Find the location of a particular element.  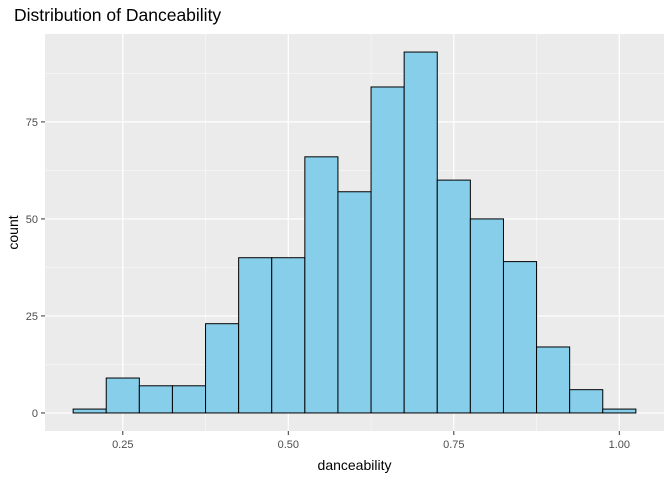

y-tick-label: 50 is located at coordinates (32, 220).